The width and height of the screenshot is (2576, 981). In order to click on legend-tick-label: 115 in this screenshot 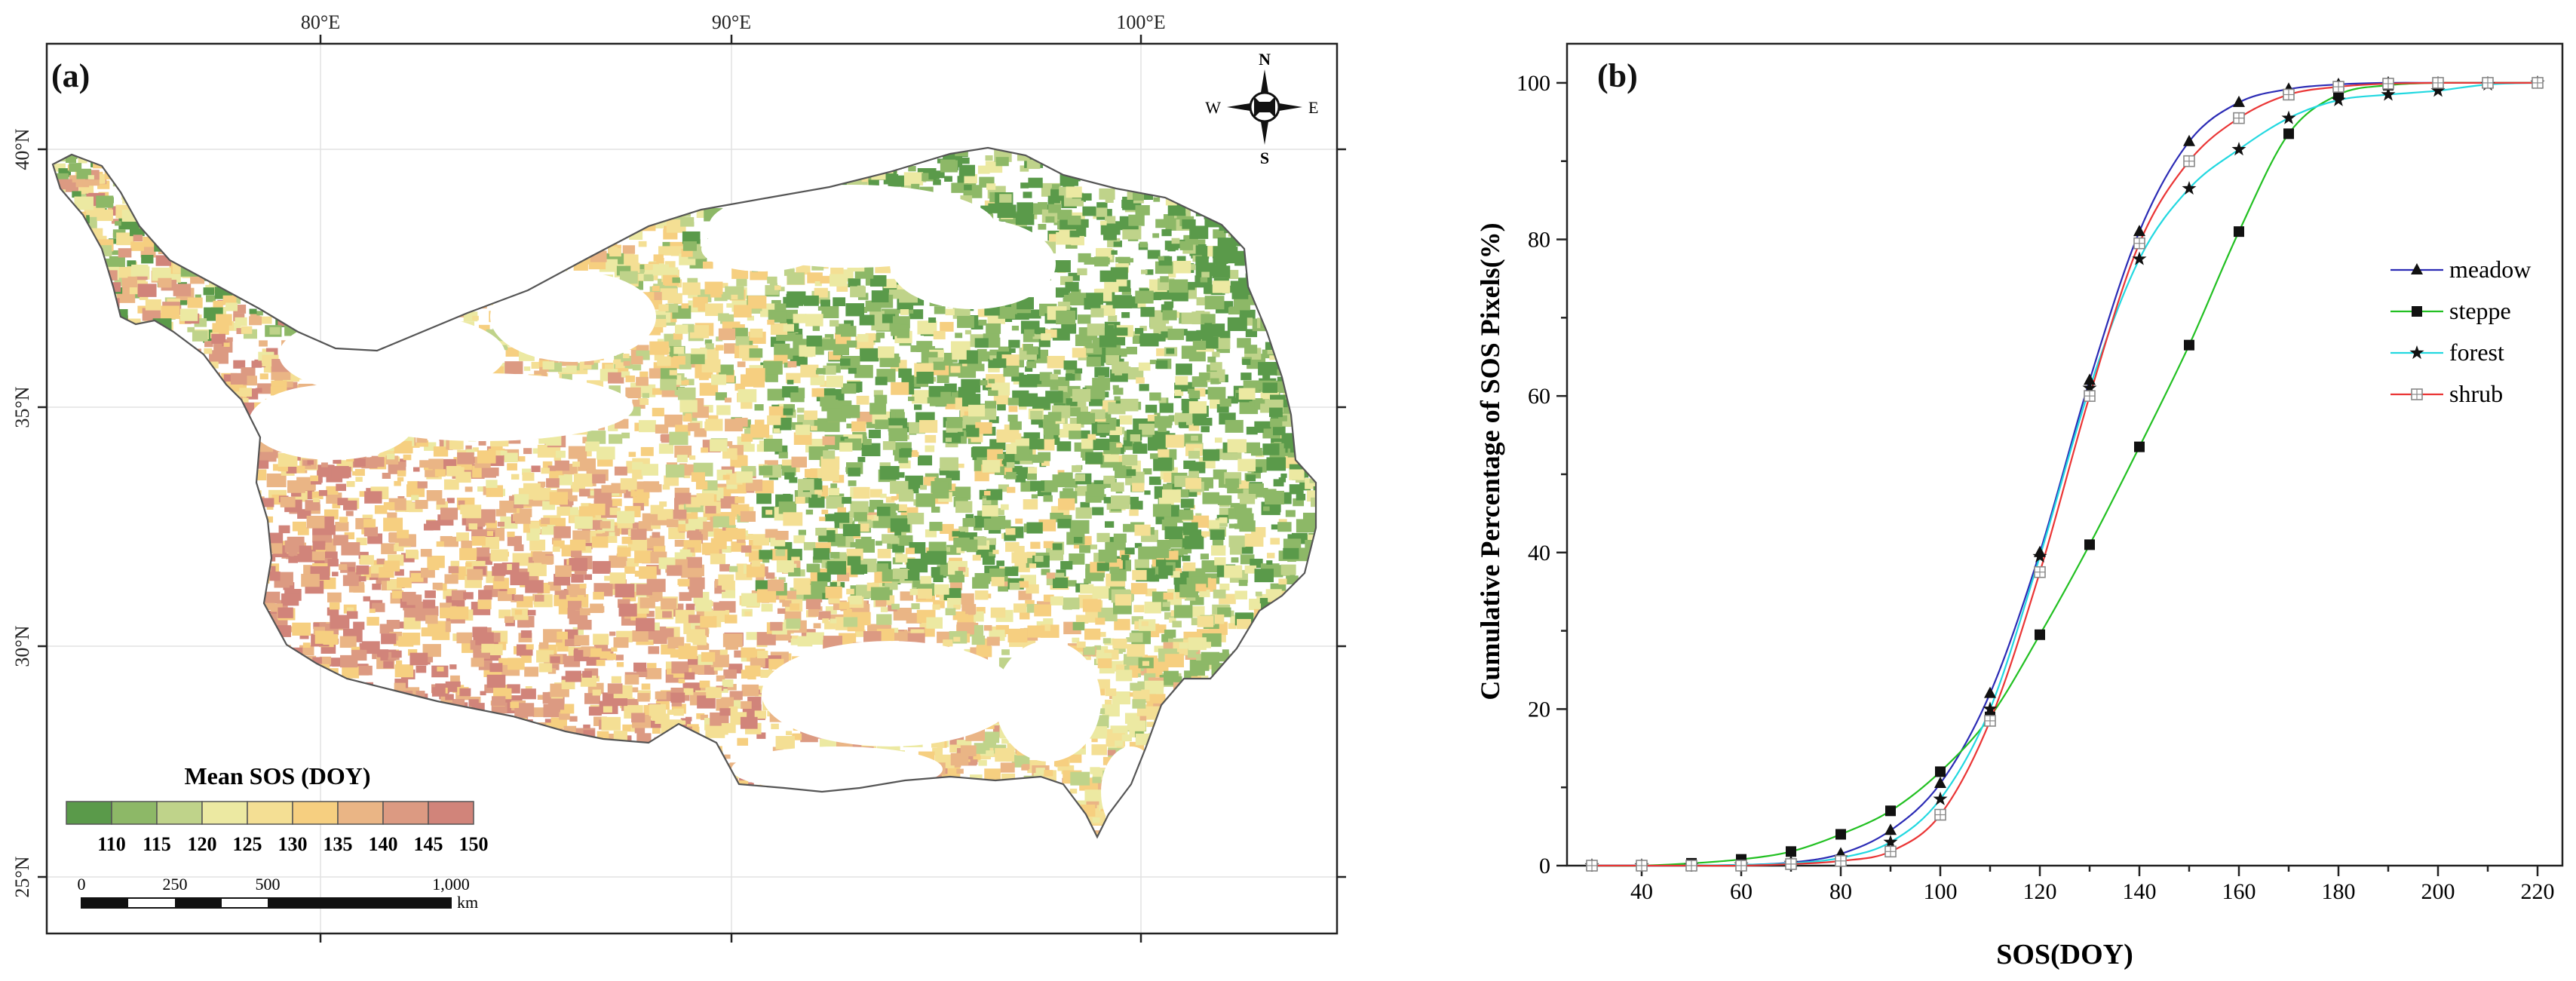, I will do `click(157, 844)`.